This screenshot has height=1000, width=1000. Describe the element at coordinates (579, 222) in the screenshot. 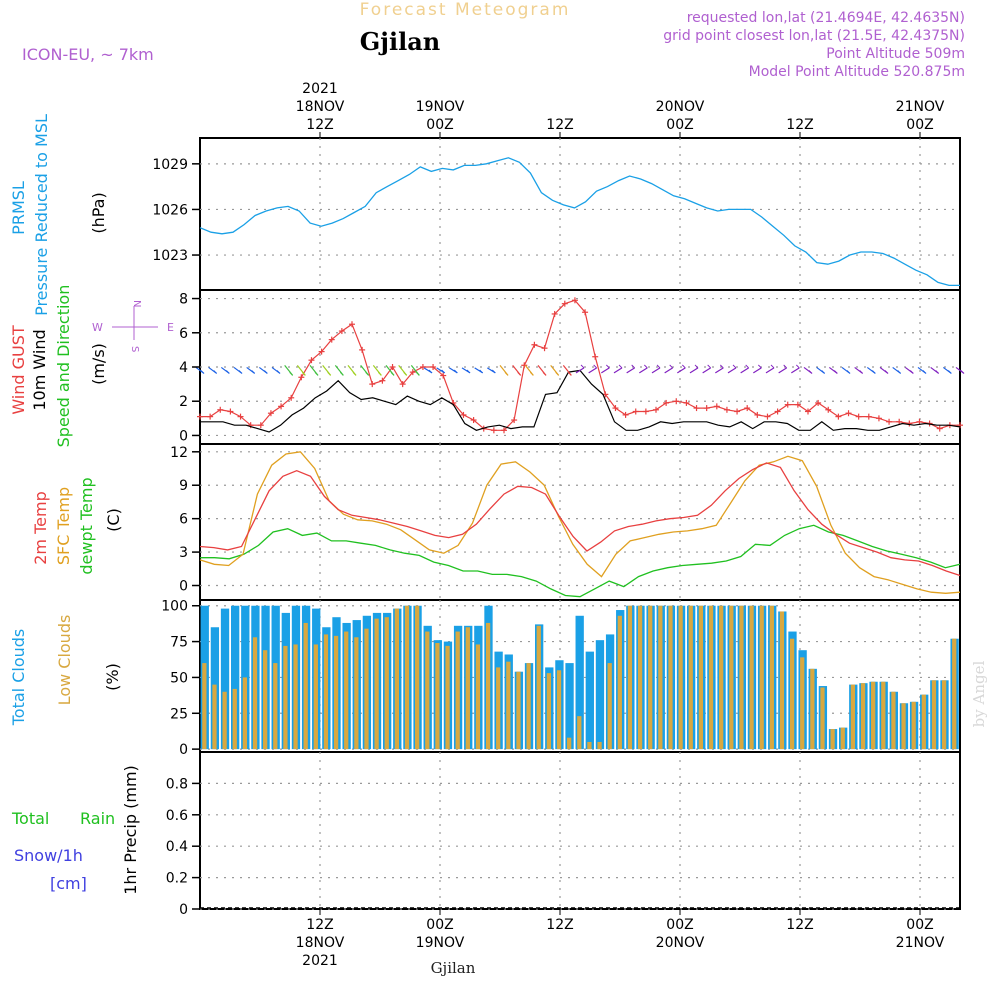

I see `pressure-line` at that location.